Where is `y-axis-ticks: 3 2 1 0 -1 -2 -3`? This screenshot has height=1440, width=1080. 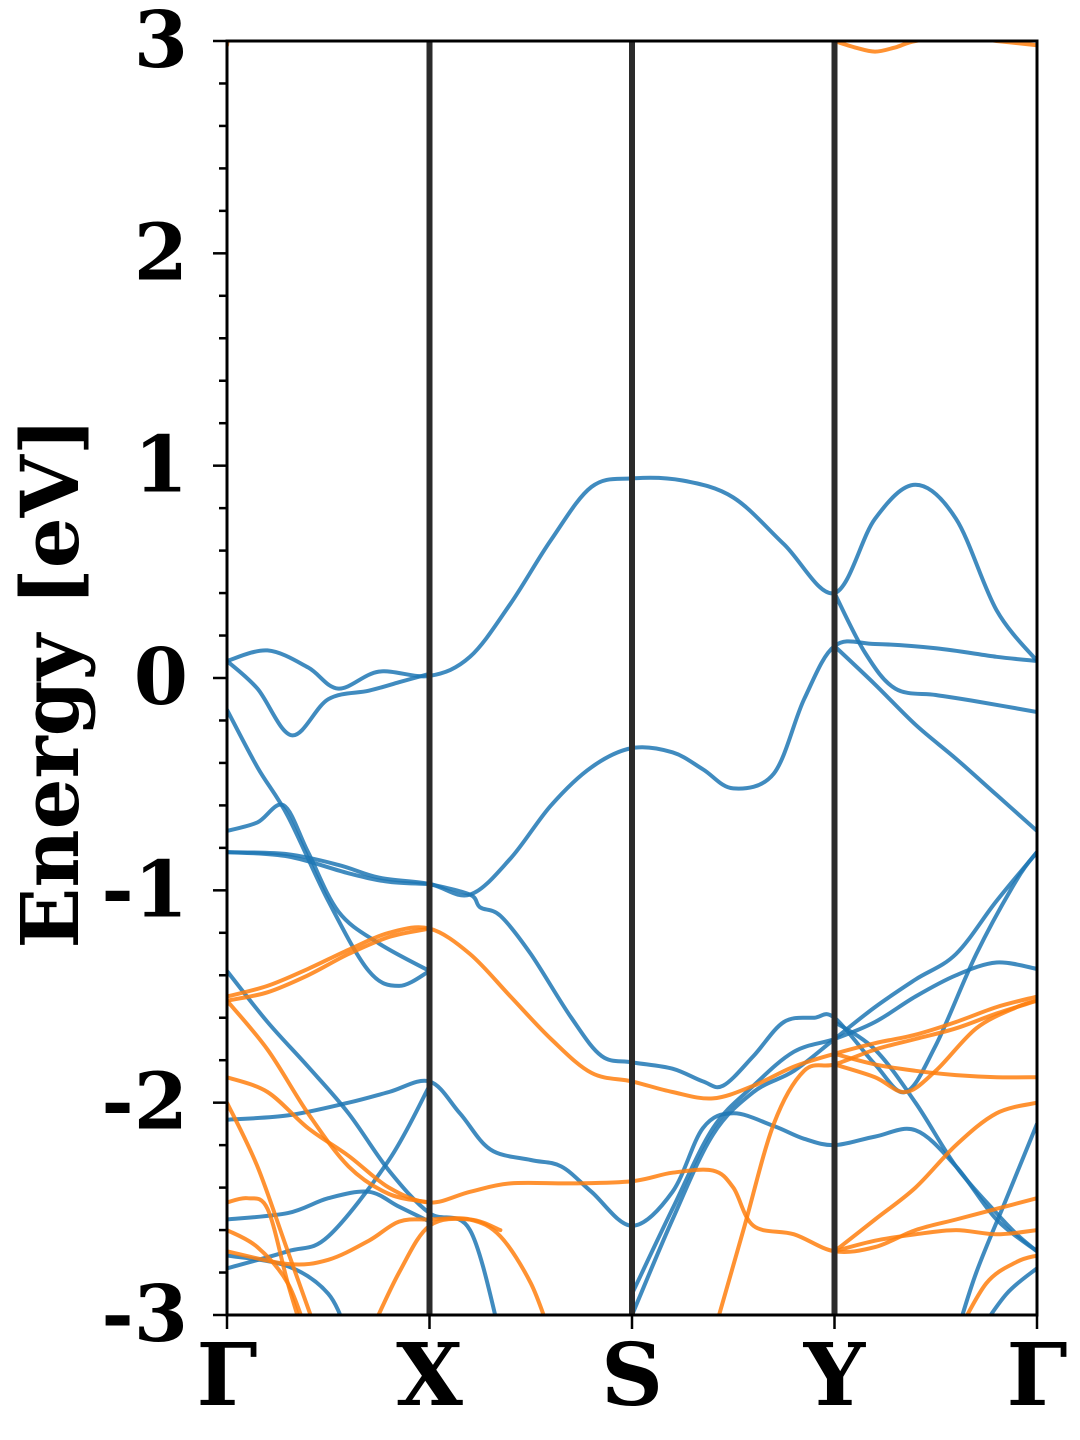 y-axis-ticks: 3 2 1 0 -1 -2 -3 is located at coordinates (164, 680).